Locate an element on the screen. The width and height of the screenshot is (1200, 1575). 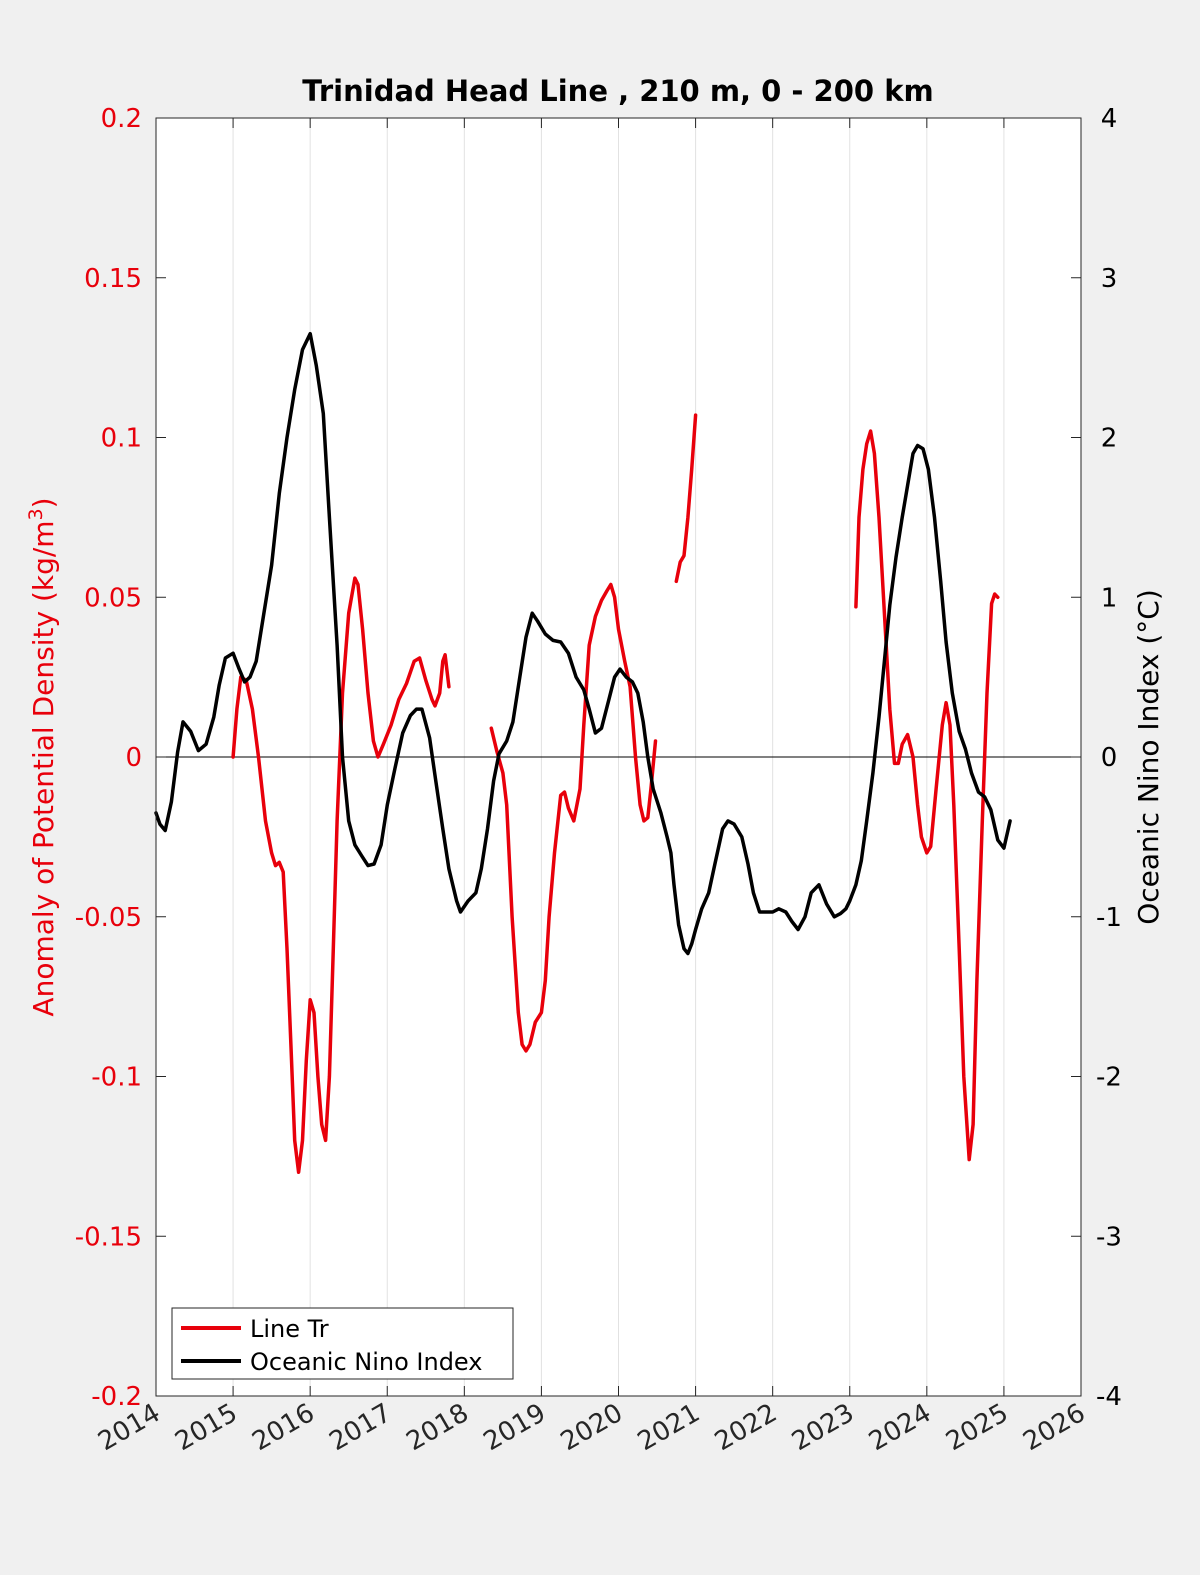
legend-box is located at coordinates (342, 1343).